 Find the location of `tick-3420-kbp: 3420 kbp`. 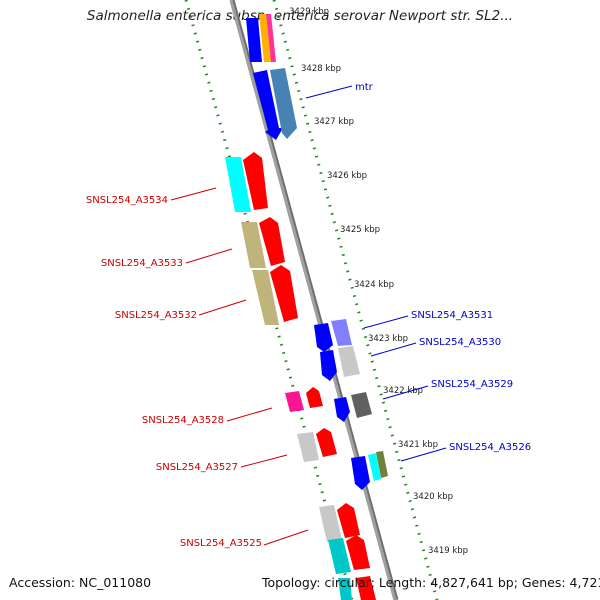

tick-3420-kbp: 3420 kbp is located at coordinates (433, 497).